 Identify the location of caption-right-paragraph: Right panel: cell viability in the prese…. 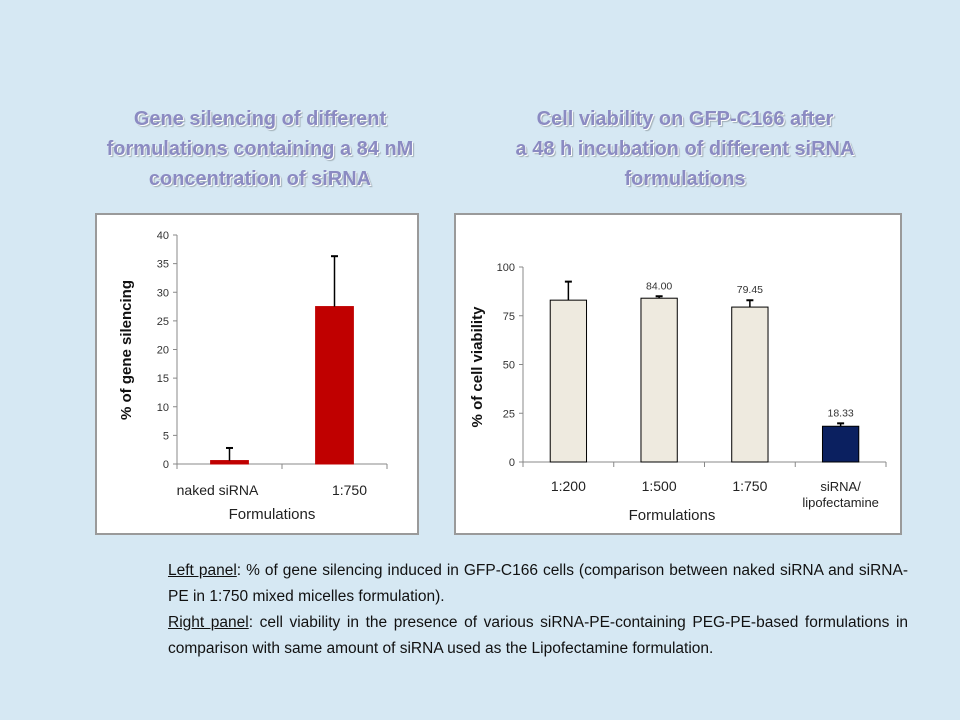
(538, 636).